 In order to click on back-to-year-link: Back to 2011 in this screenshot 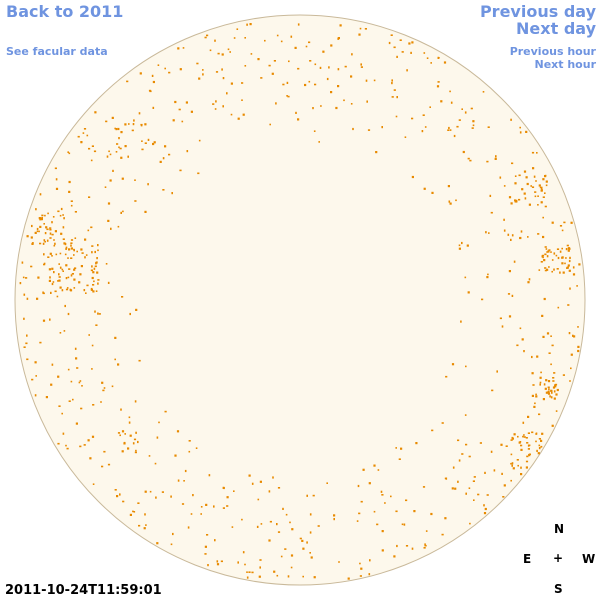, I will do `click(65, 11)`.